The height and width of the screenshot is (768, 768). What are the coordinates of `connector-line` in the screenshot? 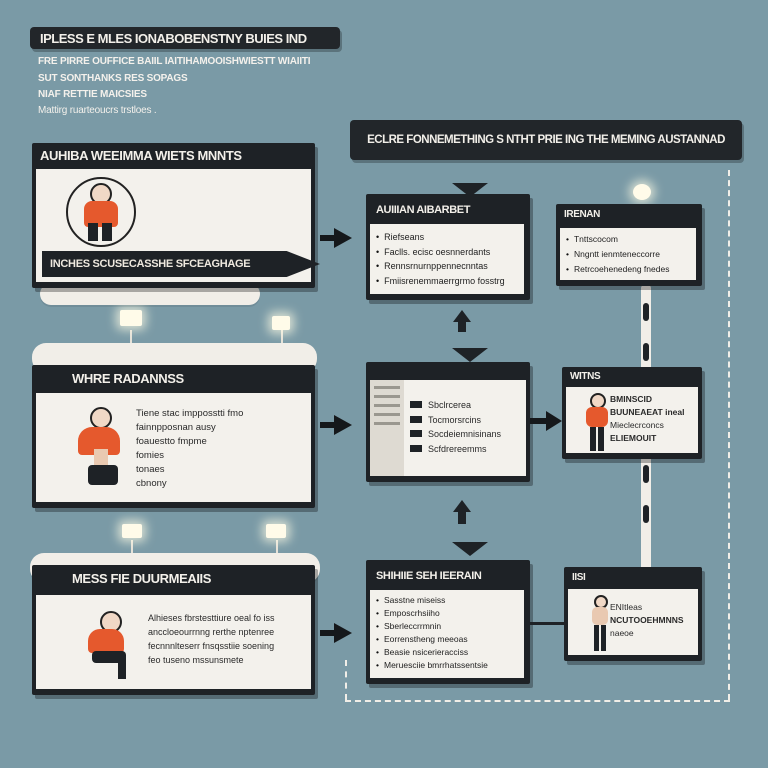 It's located at (548, 623).